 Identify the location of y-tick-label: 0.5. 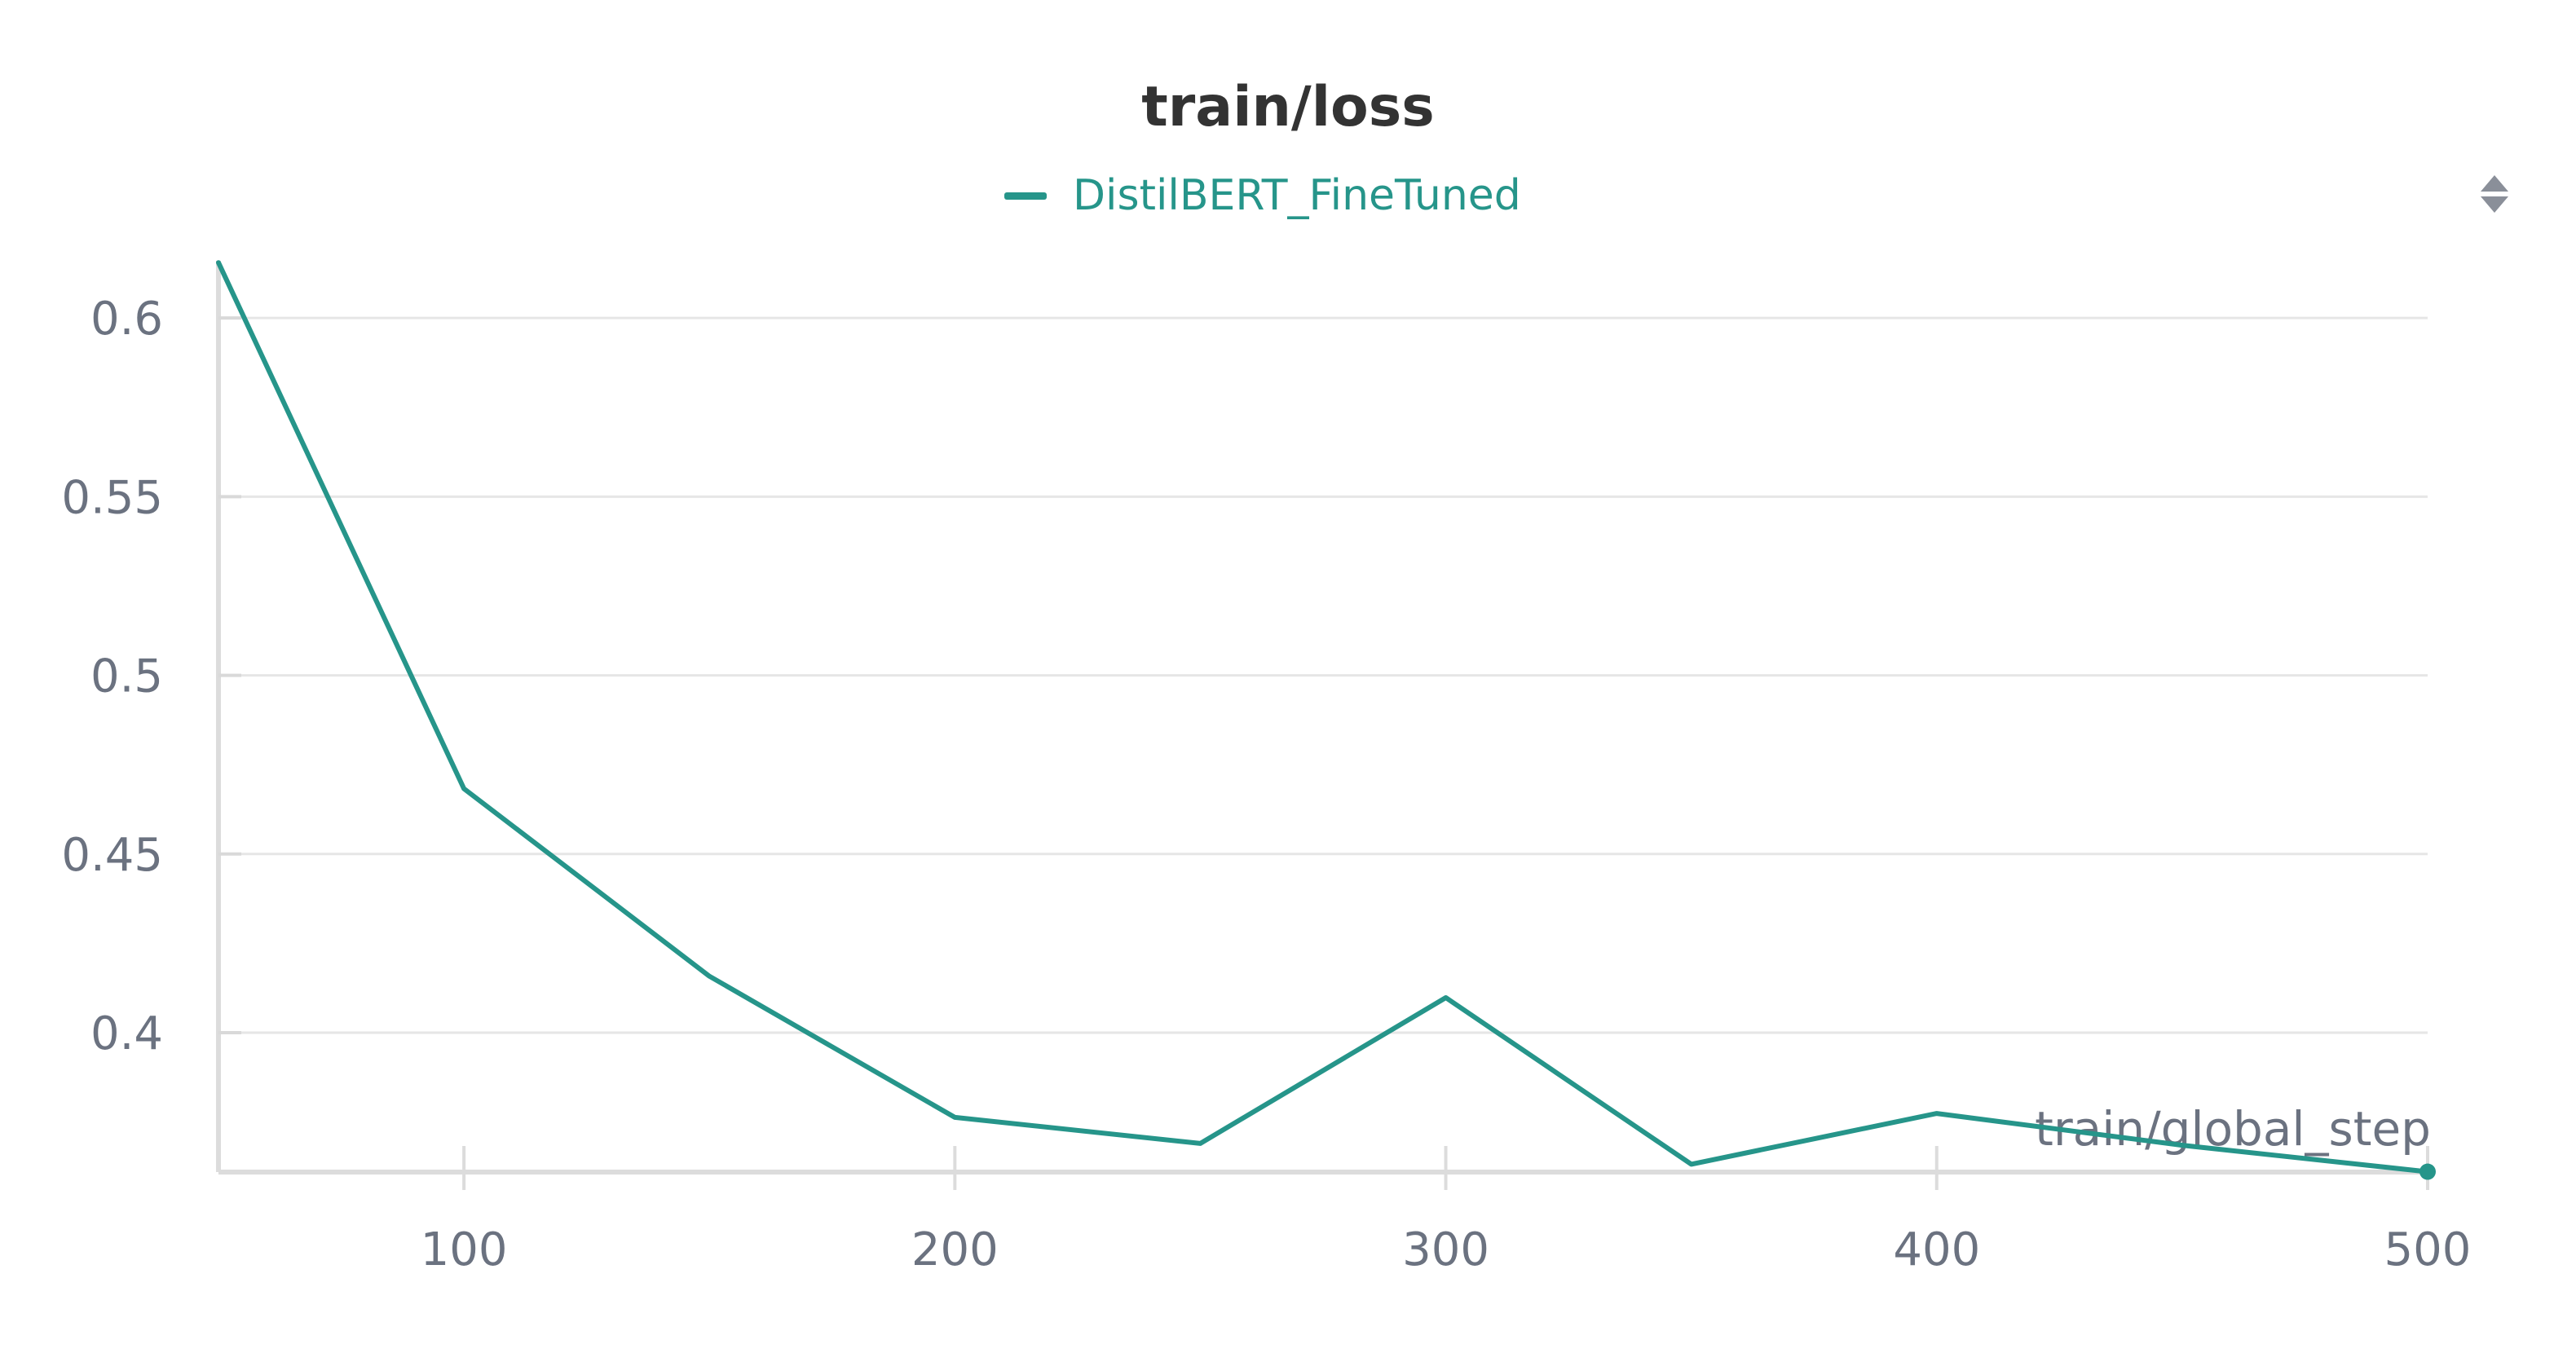
(126, 676).